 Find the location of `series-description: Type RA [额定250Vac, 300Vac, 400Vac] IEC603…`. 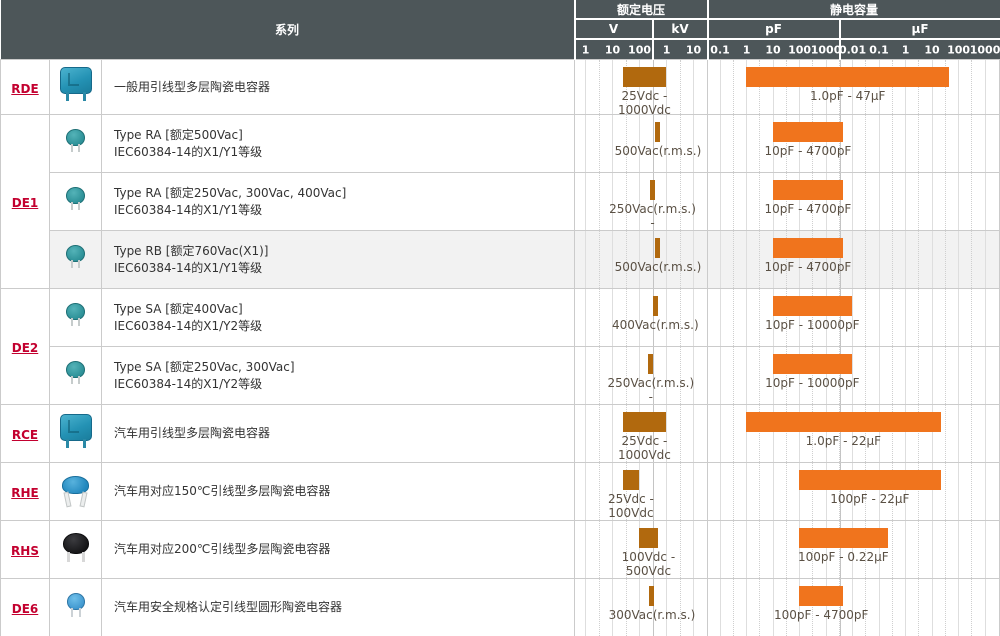

series-description: Type RA [额定250Vac, 300Vac, 400Vac] IEC603… is located at coordinates (338, 201).